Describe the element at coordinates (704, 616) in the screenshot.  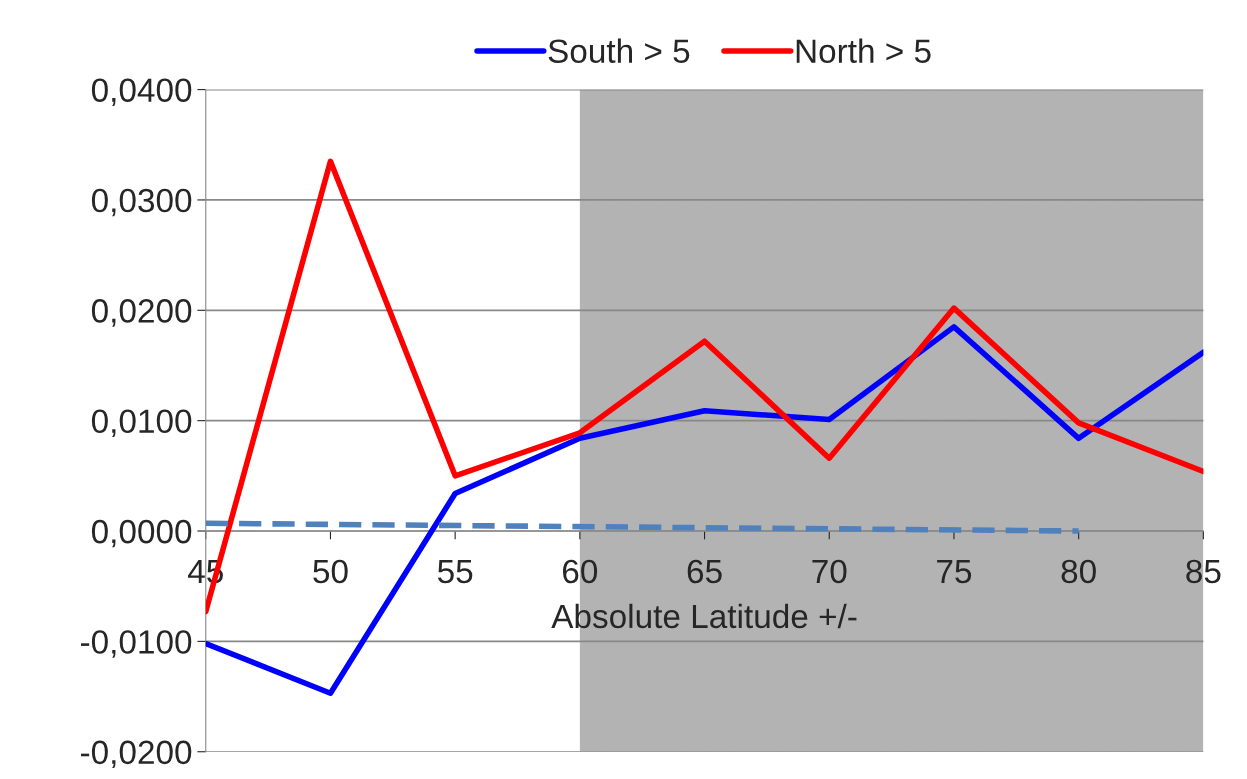
I see `x-axis-title: Absolute Latitude +/-` at that location.